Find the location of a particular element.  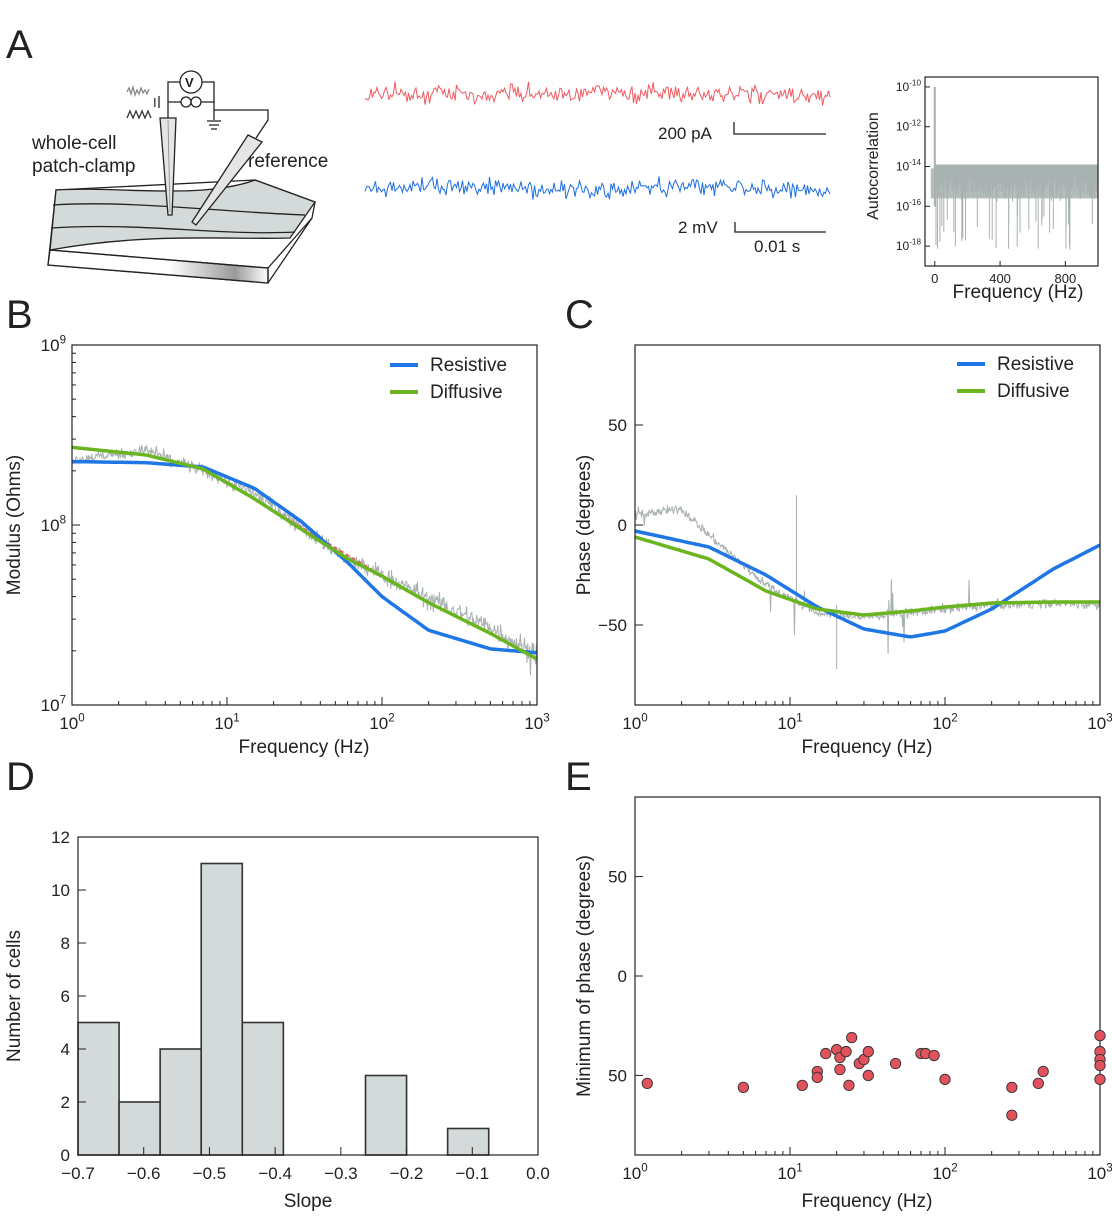

b-ytick-label: 10⁹ is located at coordinates (53, 344).